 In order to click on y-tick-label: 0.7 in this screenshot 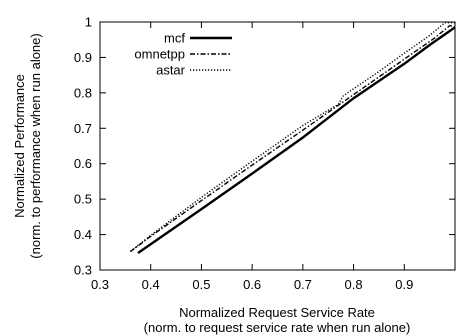, I will do `click(83, 128)`.